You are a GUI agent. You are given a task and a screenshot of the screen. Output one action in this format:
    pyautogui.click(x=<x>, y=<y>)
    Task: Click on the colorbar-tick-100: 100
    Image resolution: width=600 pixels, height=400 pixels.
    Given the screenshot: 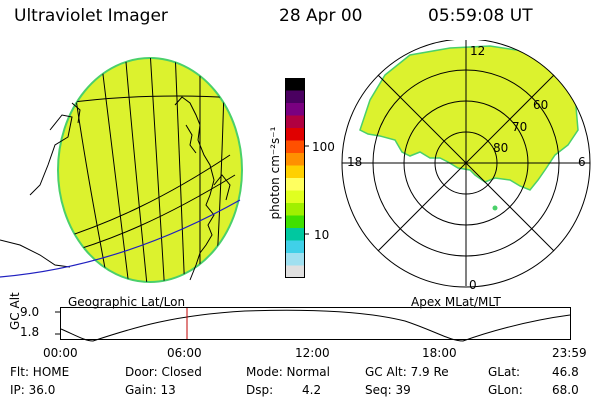 What is the action you would take?
    pyautogui.click(x=323, y=147)
    